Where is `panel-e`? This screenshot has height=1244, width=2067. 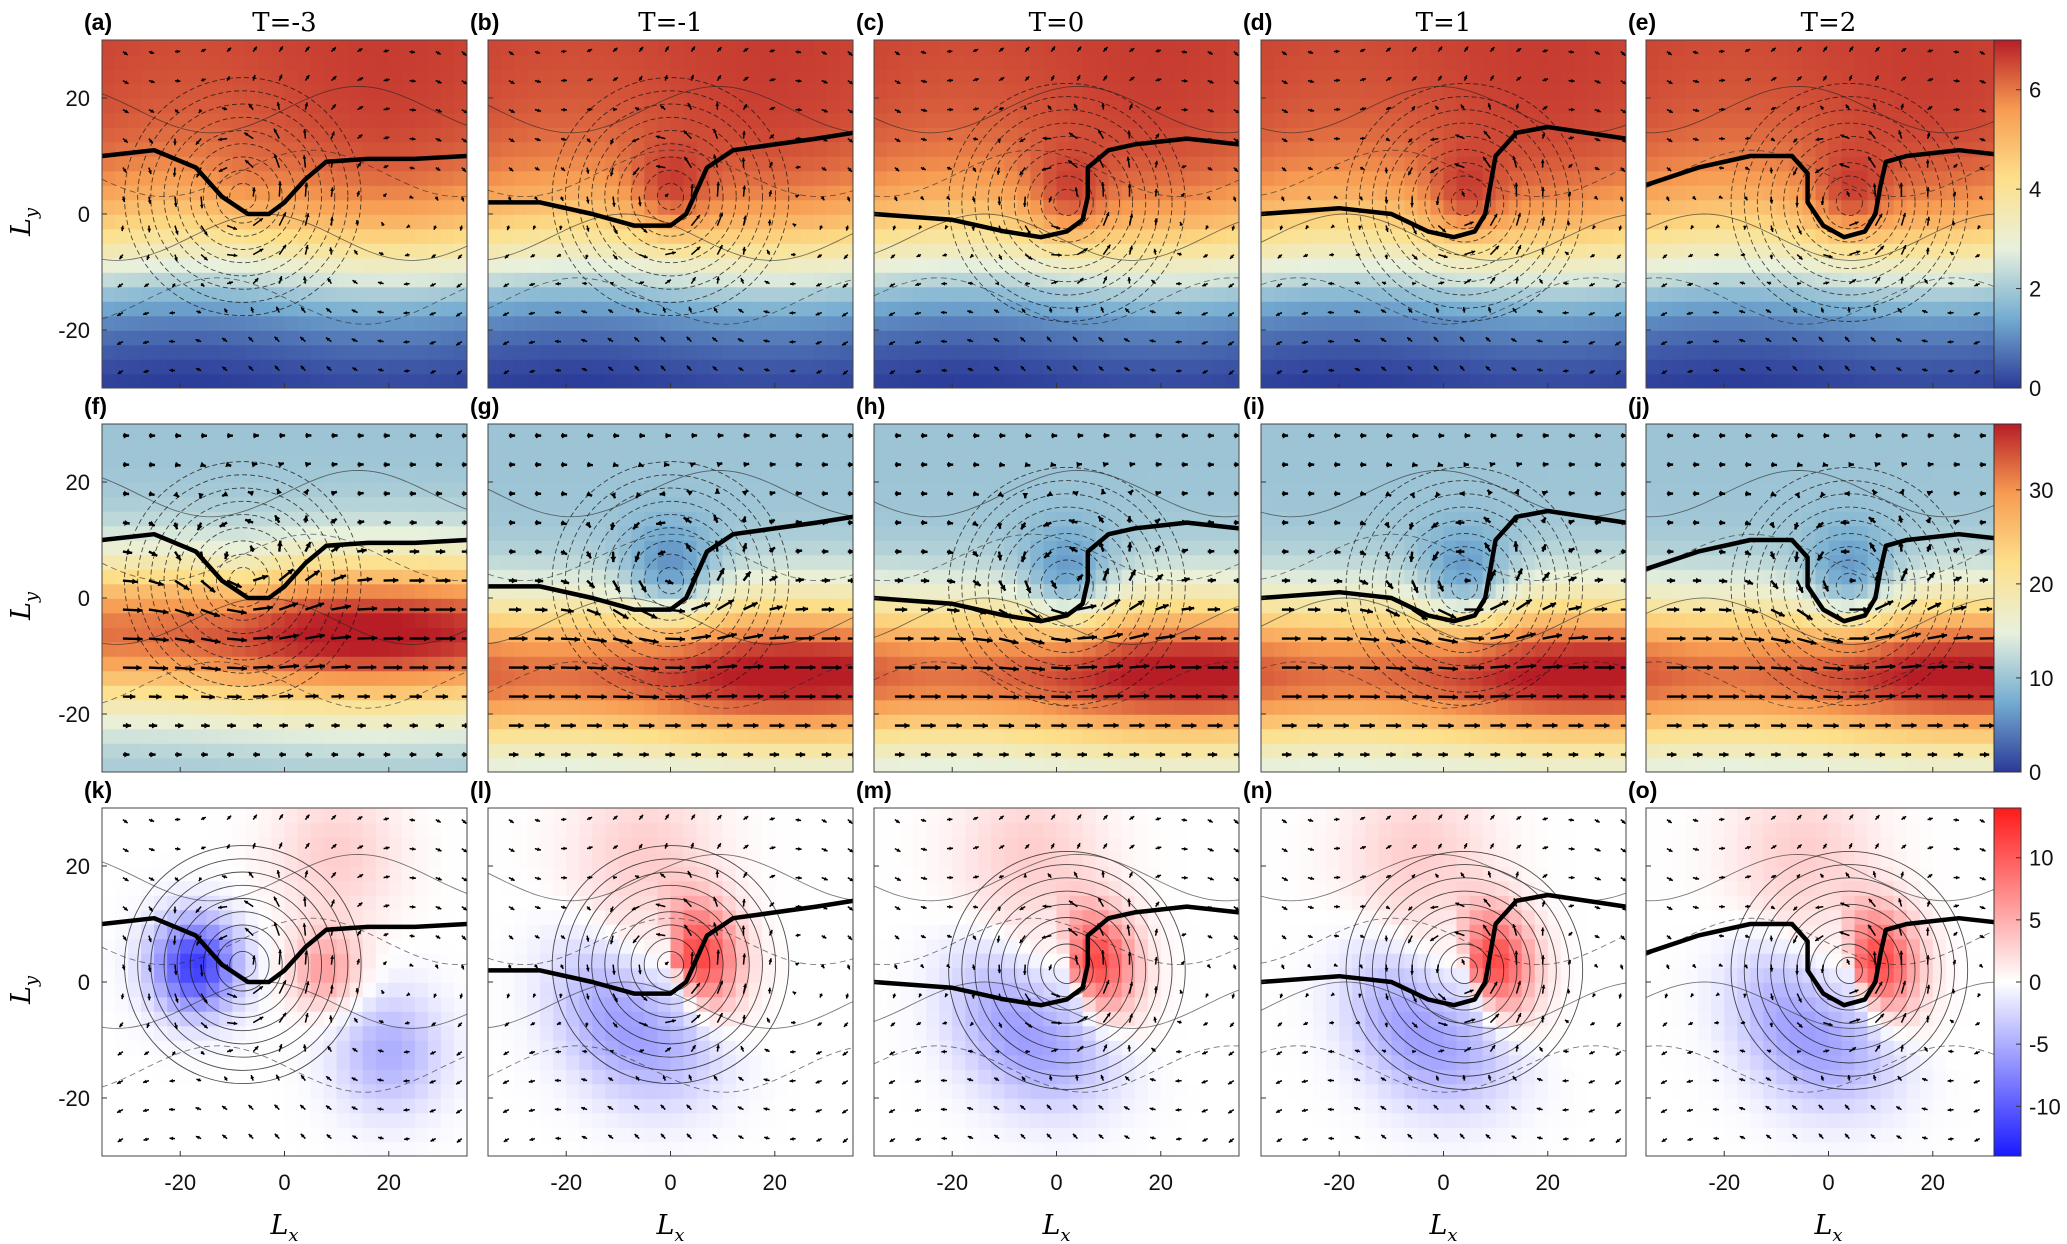
panel-e is located at coordinates (1828, 214).